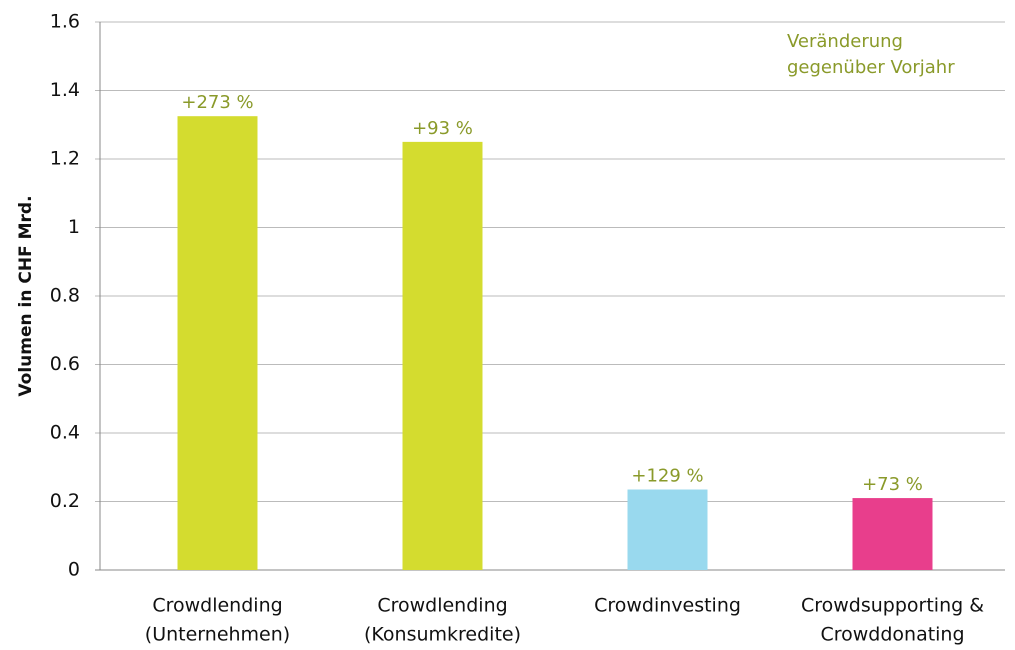 This screenshot has height=650, width=1015. What do you see at coordinates (442, 635) in the screenshot?
I see `x-tick-label: (Konsumkredite)` at bounding box center [442, 635].